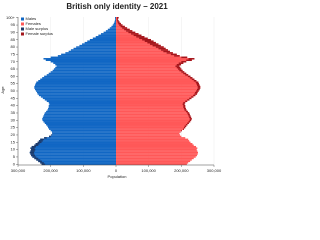 This screenshot has height=240, width=320. What do you see at coordinates (13, 105) in the screenshot?
I see `y-tick-label: 40` at bounding box center [13, 105].